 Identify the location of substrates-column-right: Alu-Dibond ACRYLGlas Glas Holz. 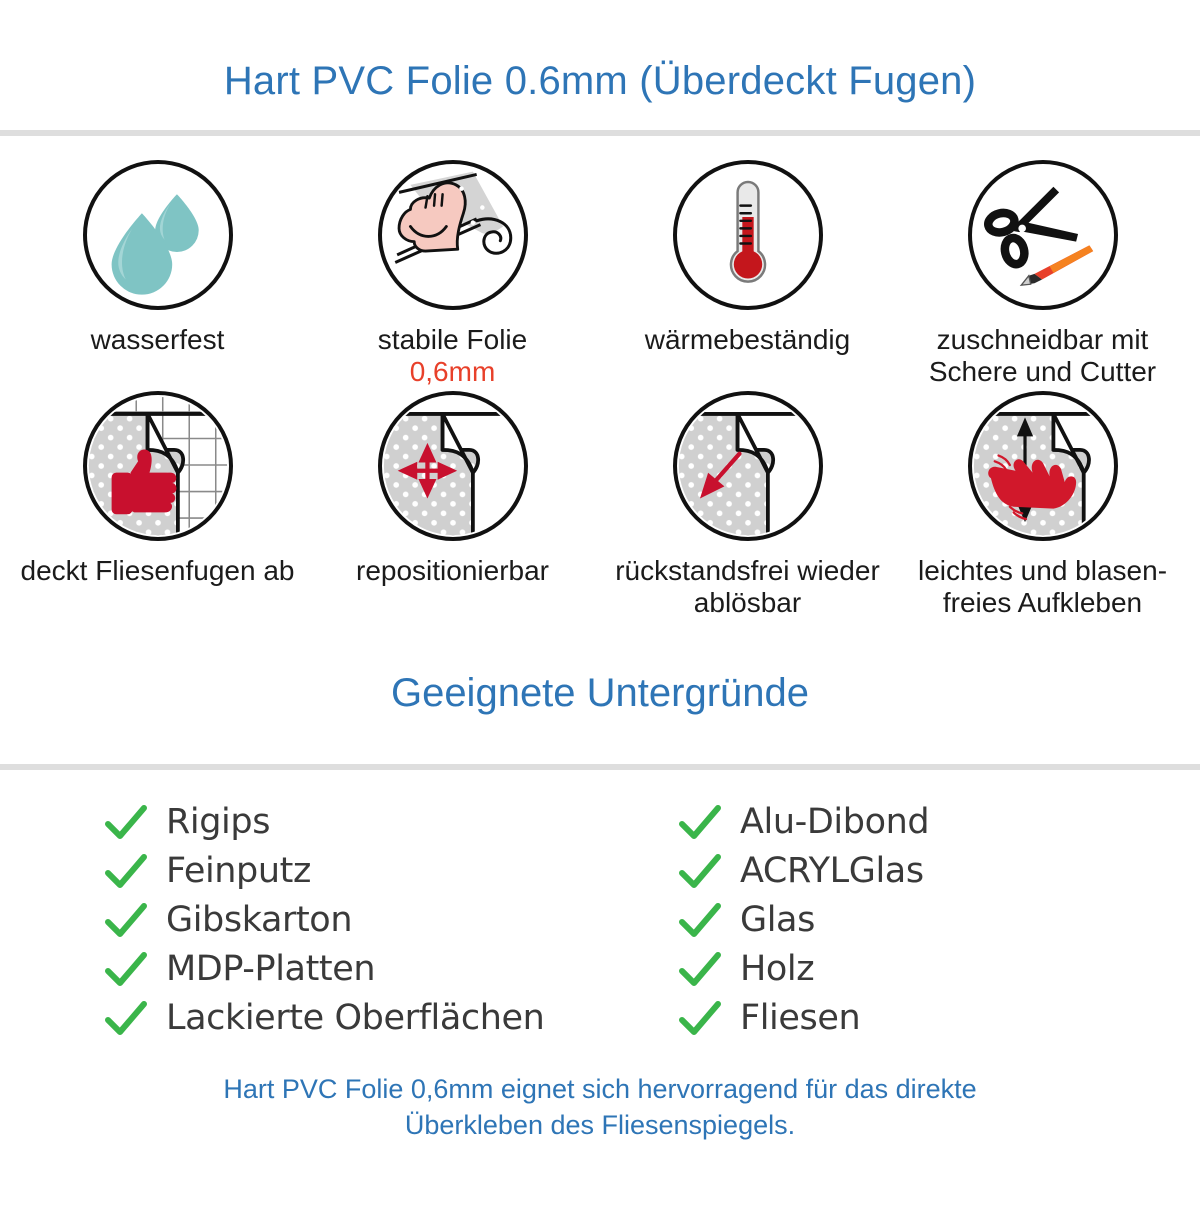
(900, 922).